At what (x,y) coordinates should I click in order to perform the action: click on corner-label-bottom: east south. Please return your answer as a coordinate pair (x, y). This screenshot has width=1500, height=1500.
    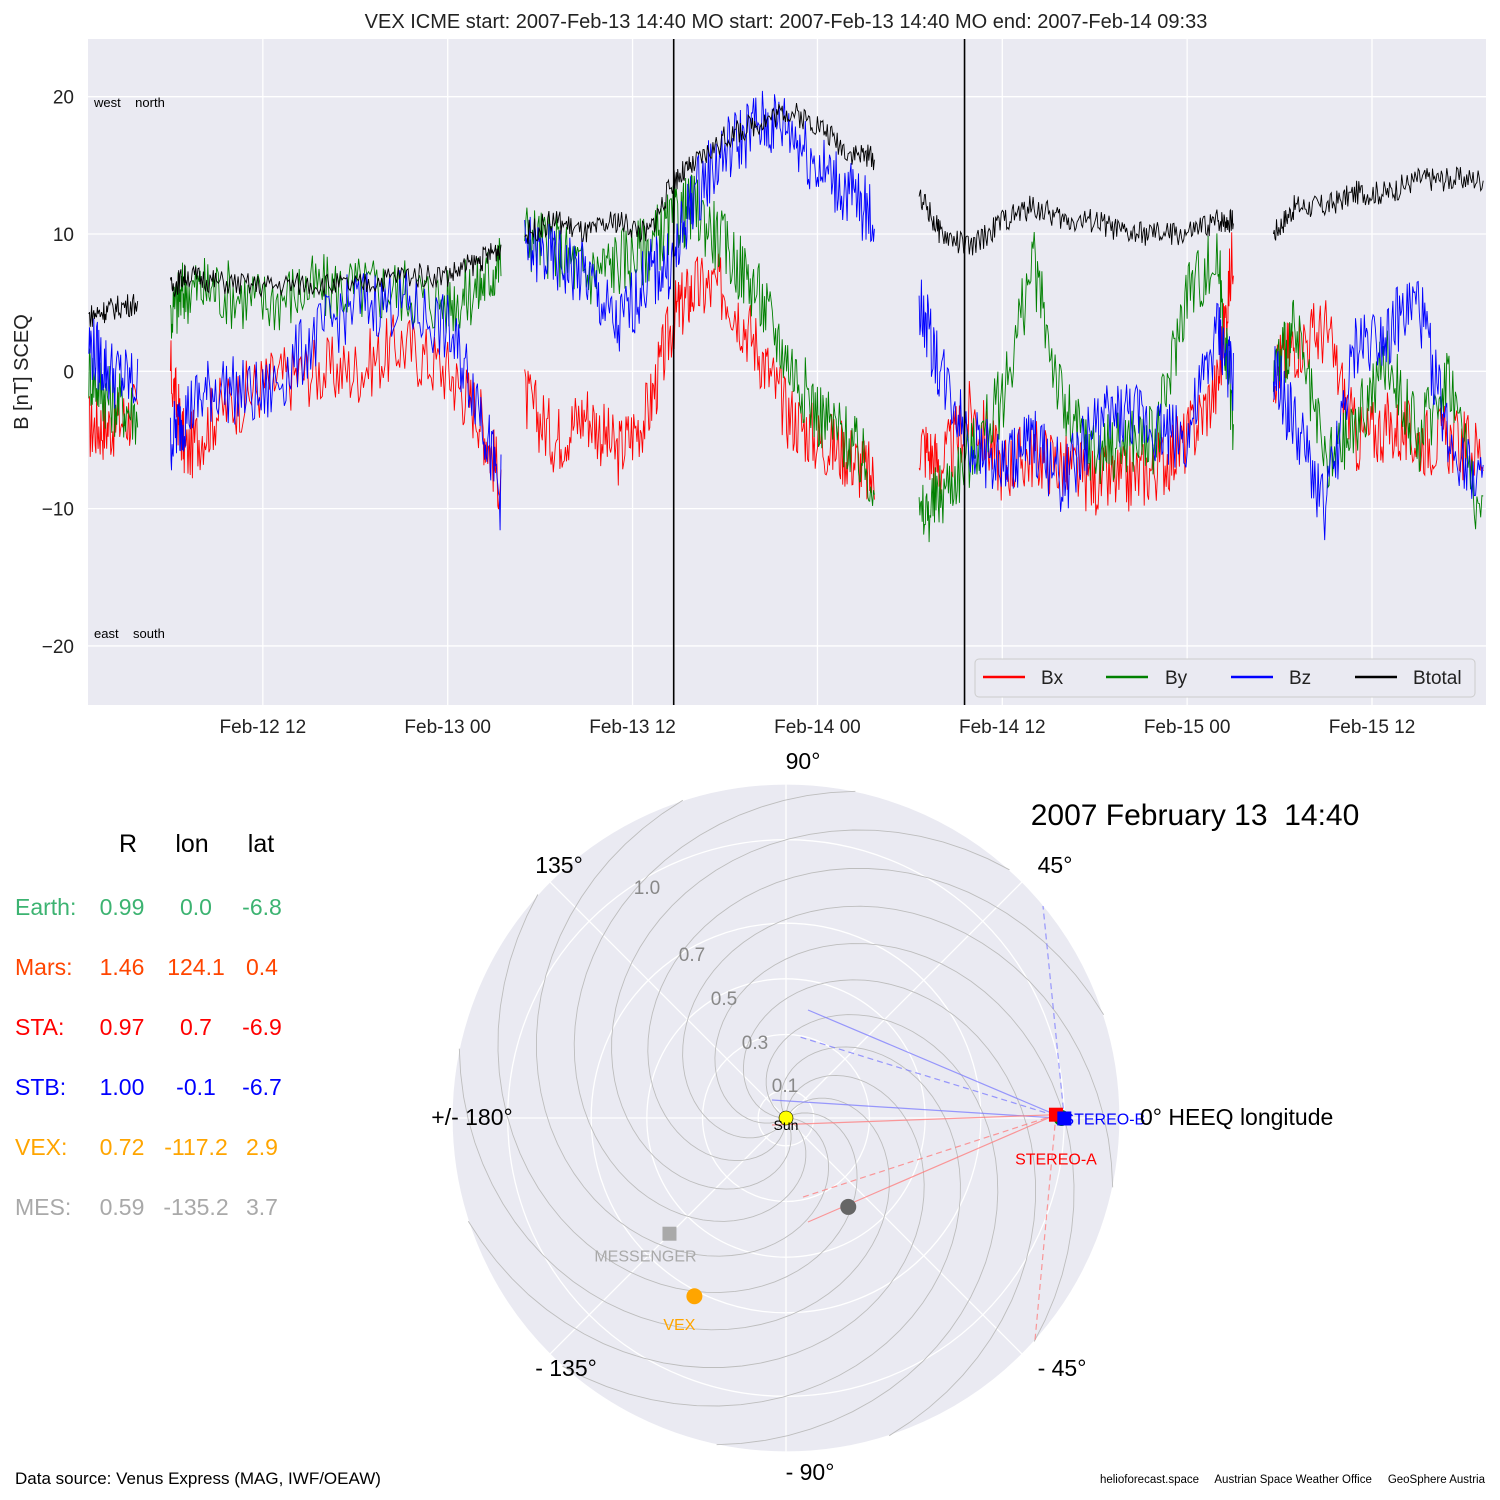
    Looking at the image, I should click on (129, 633).